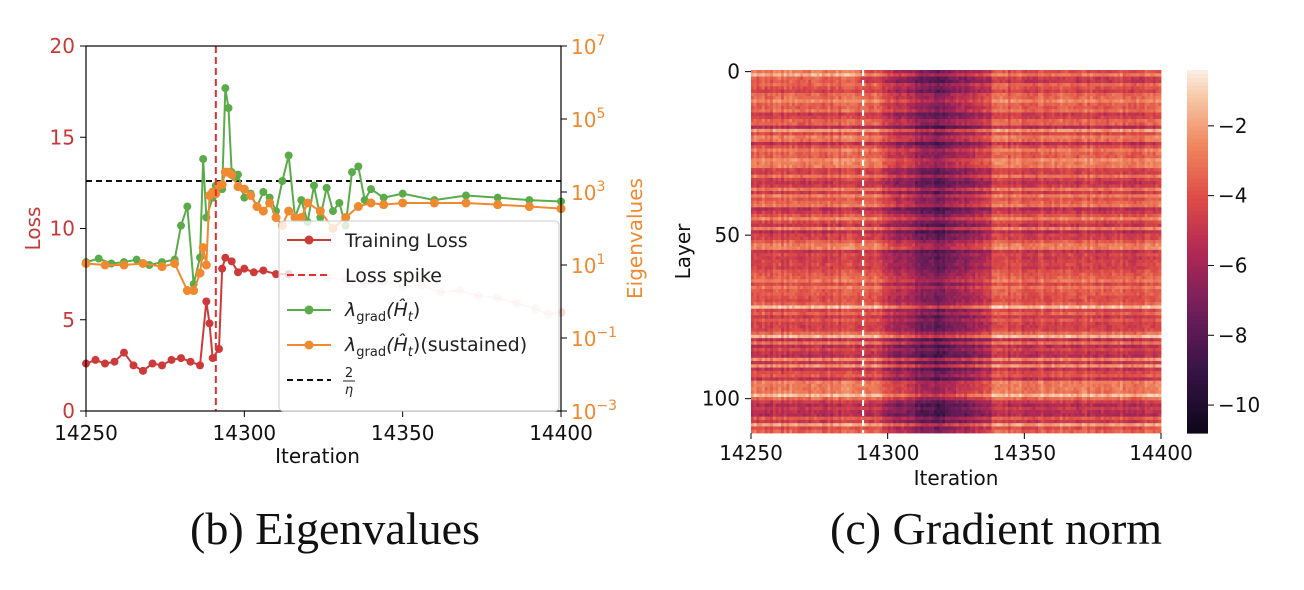 This screenshot has width=1304, height=590. I want to click on point-grad, so click(263, 192).